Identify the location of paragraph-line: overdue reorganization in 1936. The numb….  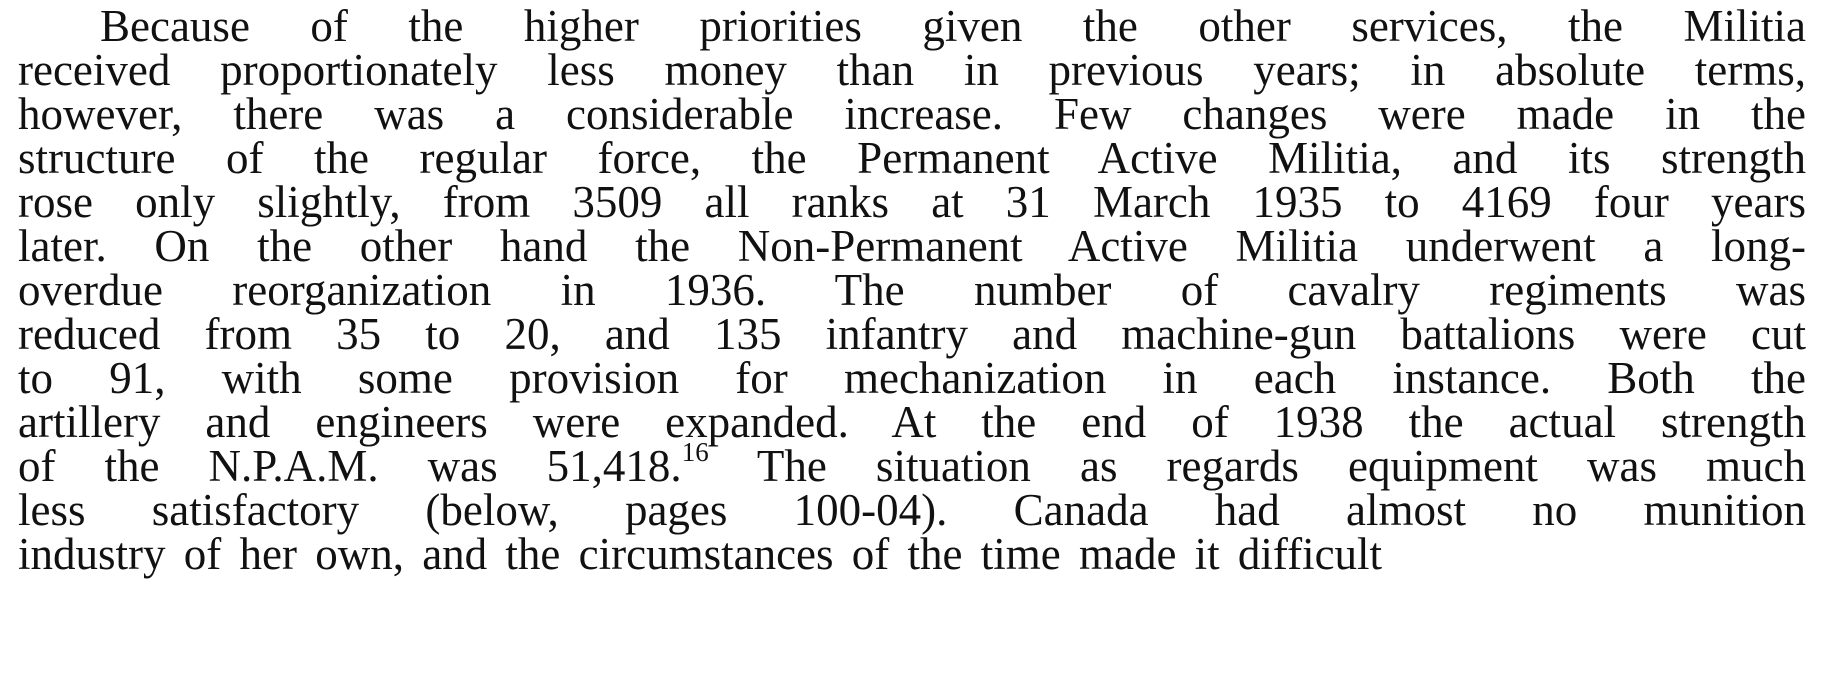
(912, 290).